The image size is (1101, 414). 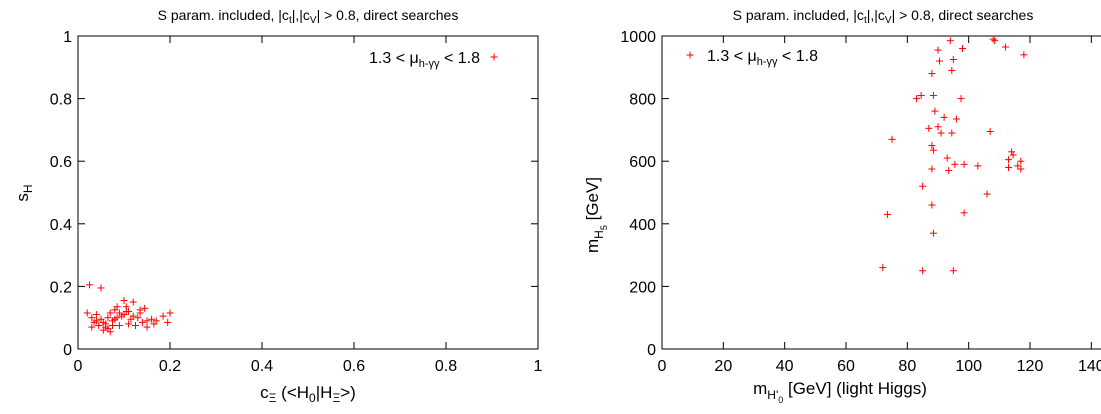 What do you see at coordinates (604, 227) in the screenshot?
I see `chart-right-ylabel-sub-5: 5` at bounding box center [604, 227].